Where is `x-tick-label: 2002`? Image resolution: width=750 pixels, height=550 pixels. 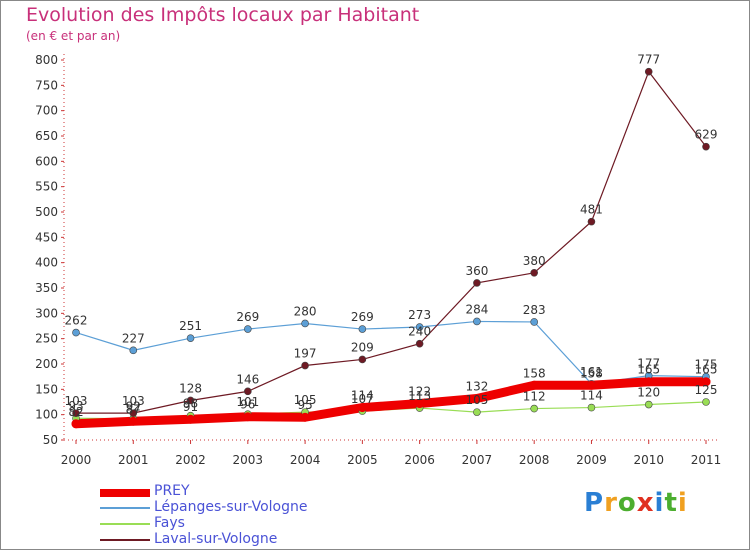 x-tick-label: 2002 is located at coordinates (190, 460).